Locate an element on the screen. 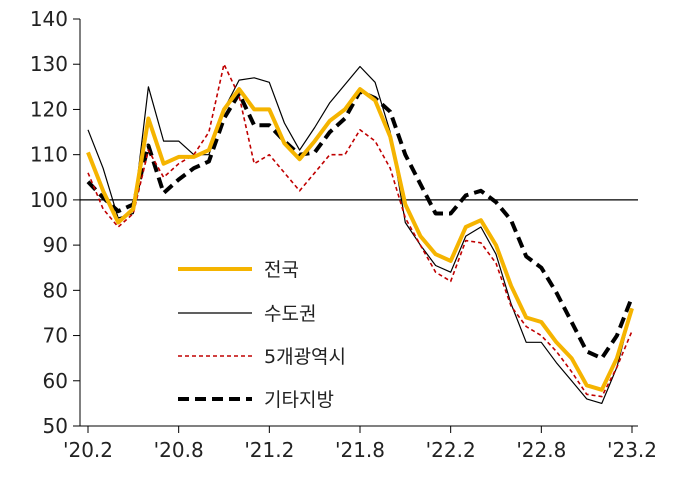  x-tick-label: '22.2 is located at coordinates (451, 450).